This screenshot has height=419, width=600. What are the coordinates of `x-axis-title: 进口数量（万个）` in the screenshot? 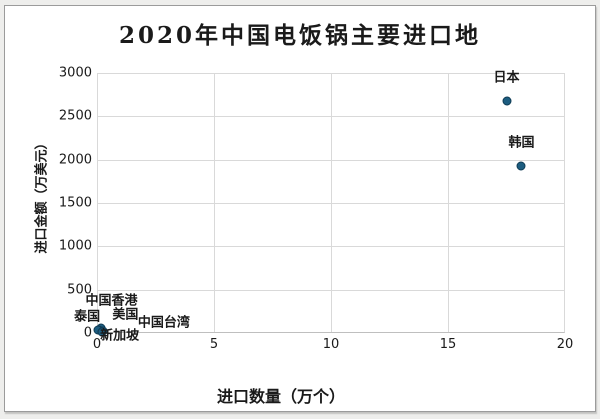 It's located at (281, 396).